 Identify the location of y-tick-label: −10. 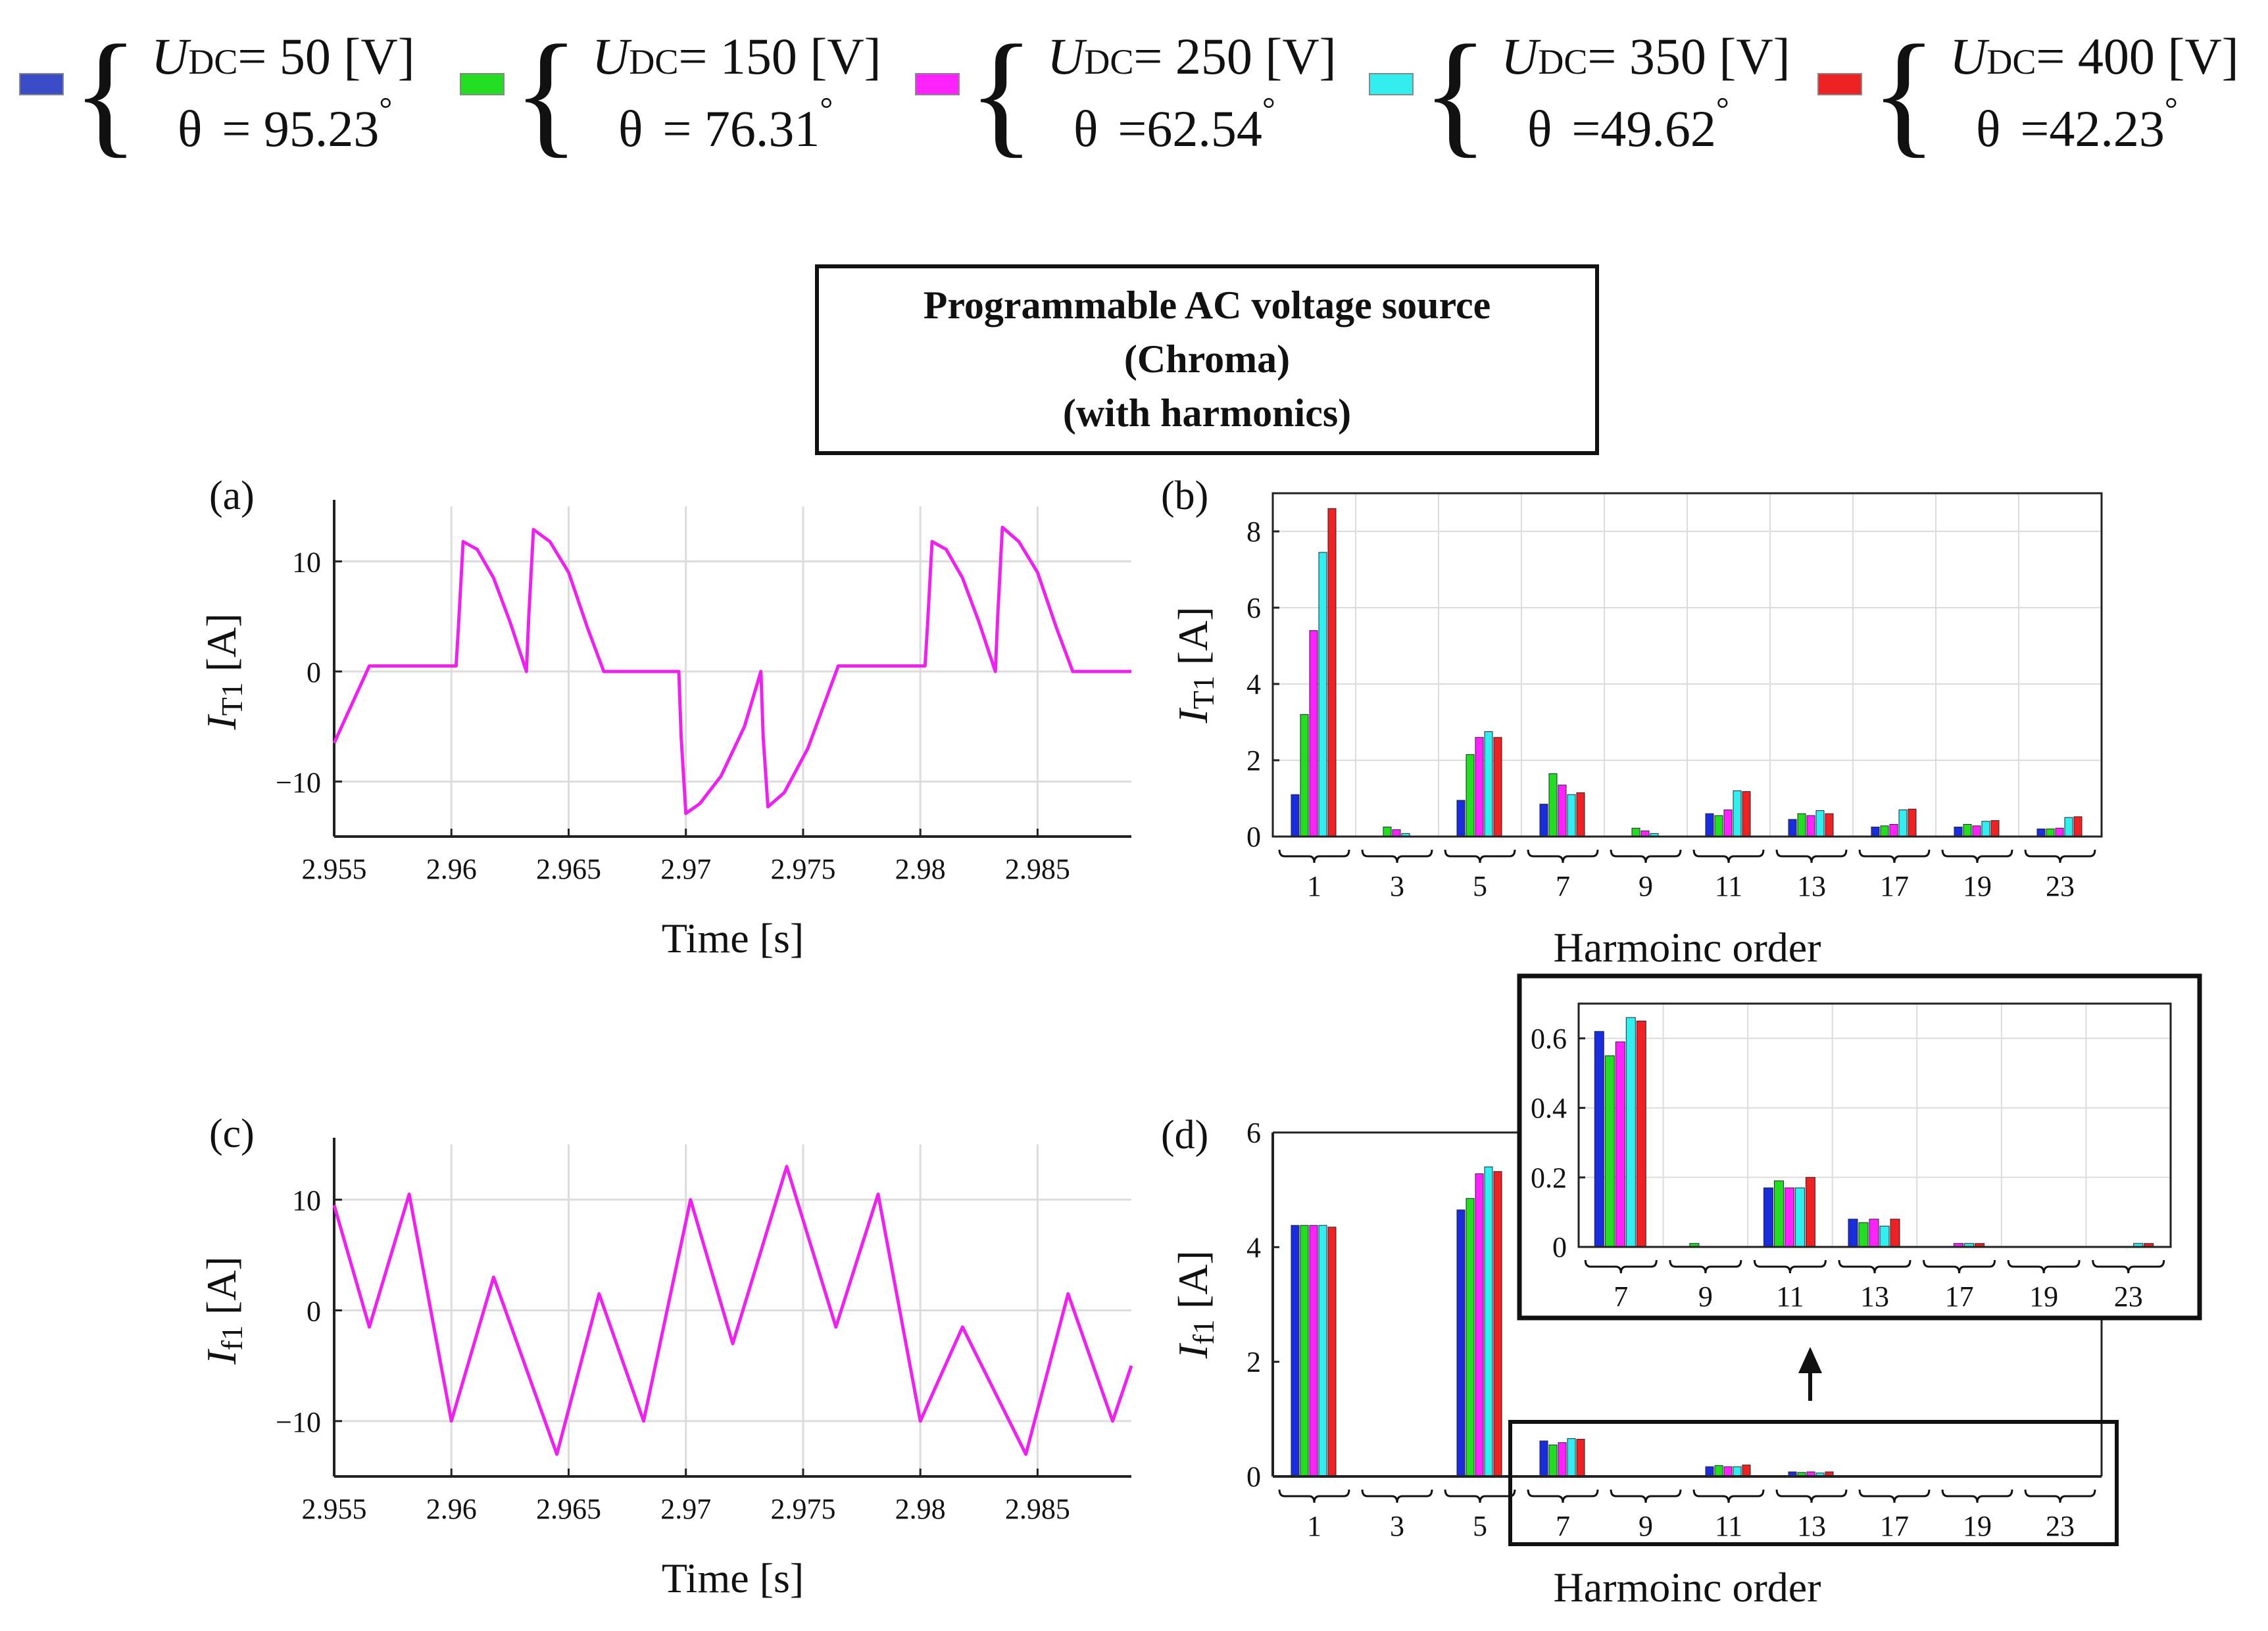
(298, 1422).